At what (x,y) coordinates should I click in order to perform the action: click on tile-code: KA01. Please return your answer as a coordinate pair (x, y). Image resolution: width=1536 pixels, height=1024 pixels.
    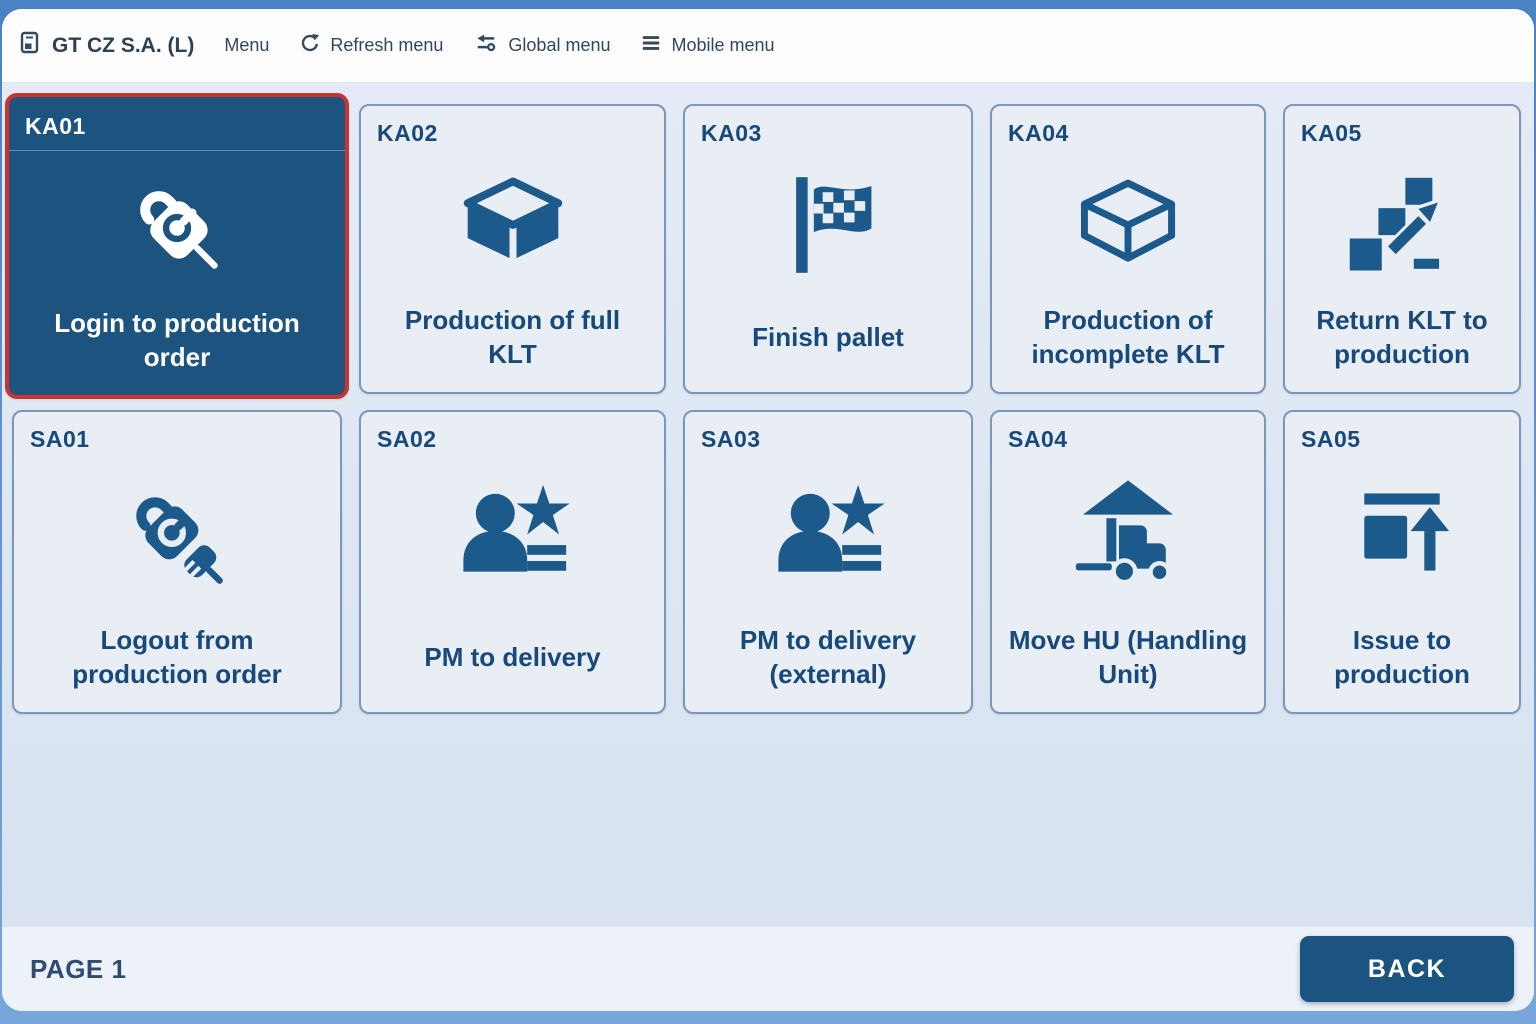
    Looking at the image, I should click on (55, 126).